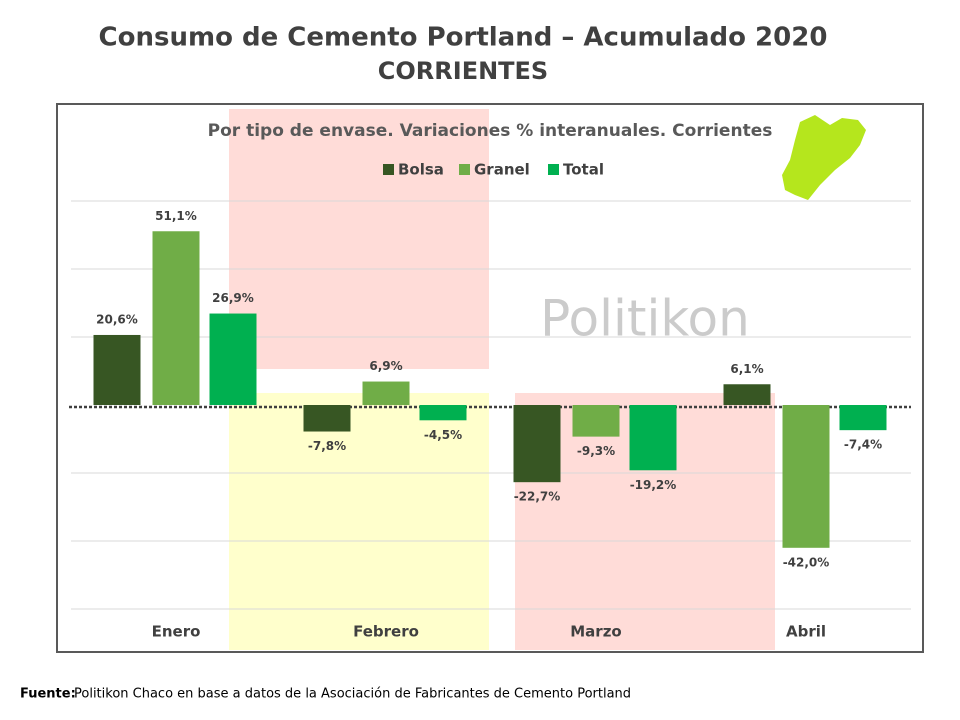 This screenshot has height=720, width=960. I want to click on data-label: 26,9%, so click(233, 298).